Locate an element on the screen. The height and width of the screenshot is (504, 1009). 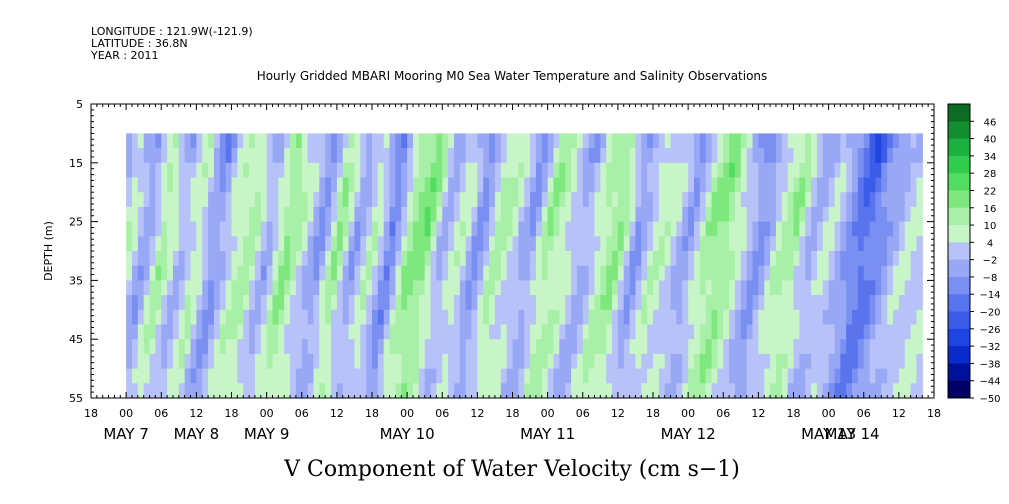
colorbar-label: 4 is located at coordinates (990, 243).